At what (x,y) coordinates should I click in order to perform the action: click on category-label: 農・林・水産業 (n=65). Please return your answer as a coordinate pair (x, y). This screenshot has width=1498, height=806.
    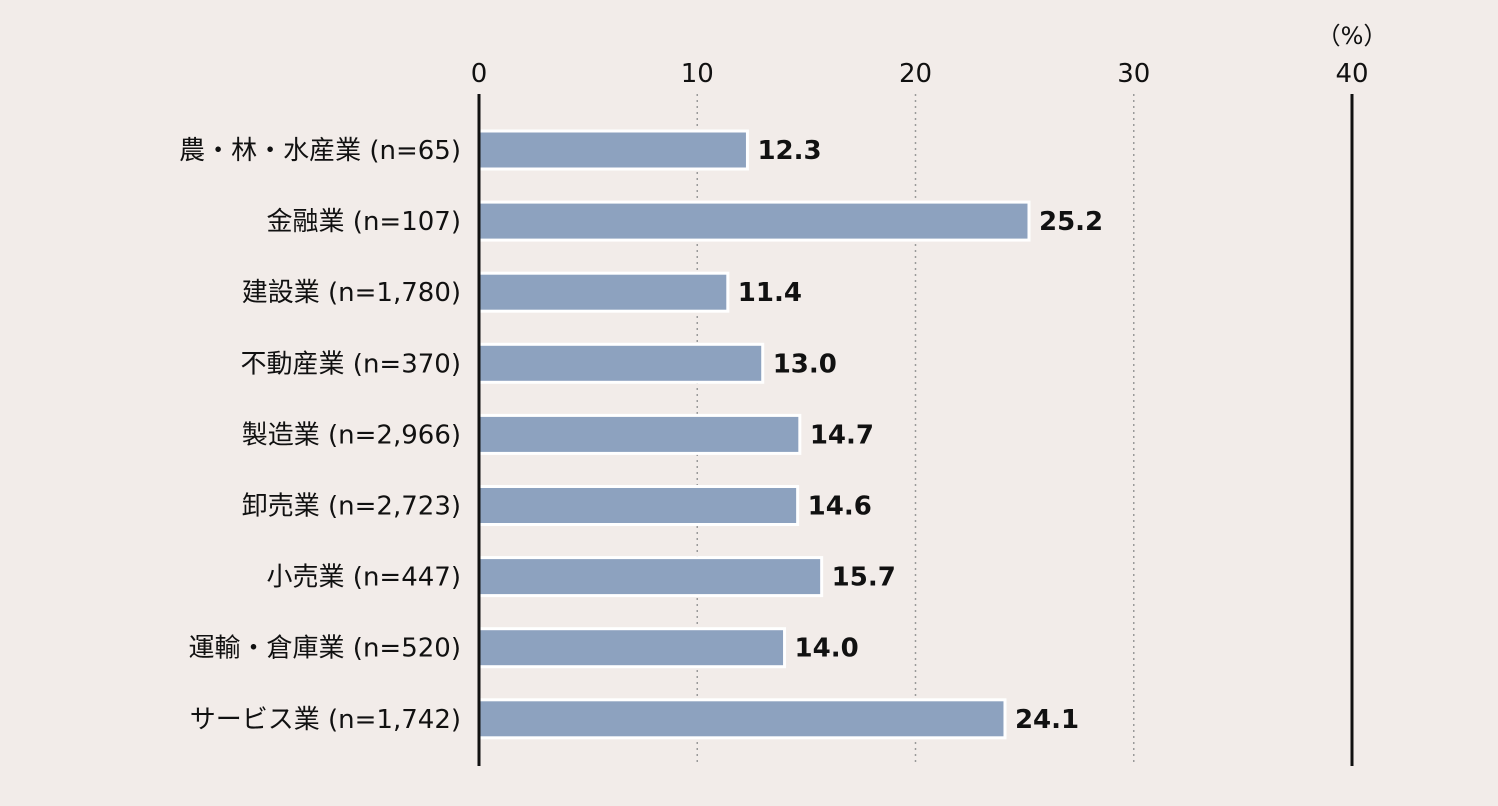
    Looking at the image, I should click on (320, 151).